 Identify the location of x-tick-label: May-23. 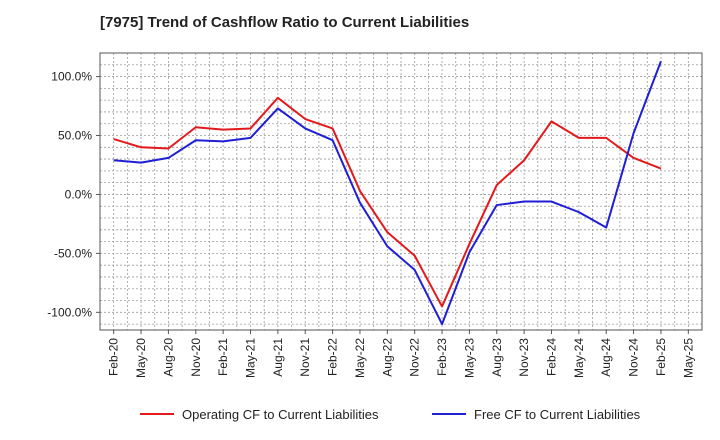
(469, 358).